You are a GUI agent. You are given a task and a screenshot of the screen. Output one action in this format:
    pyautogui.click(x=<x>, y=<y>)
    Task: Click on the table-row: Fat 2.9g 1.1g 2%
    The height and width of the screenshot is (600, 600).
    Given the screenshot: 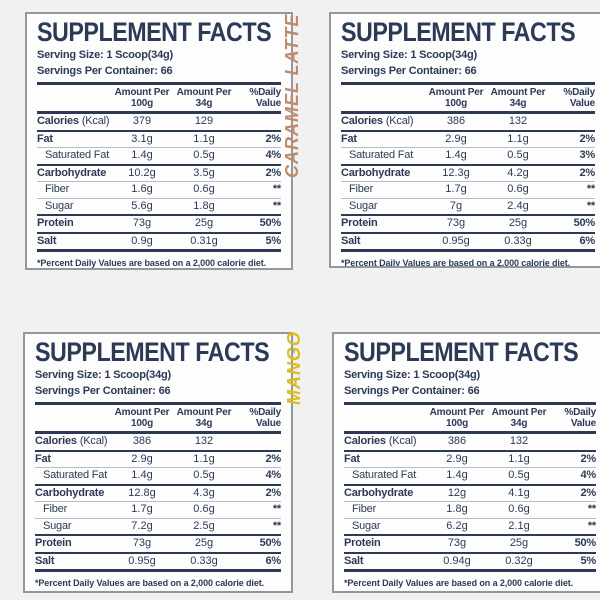 What is the action you would take?
    pyautogui.click(x=158, y=458)
    